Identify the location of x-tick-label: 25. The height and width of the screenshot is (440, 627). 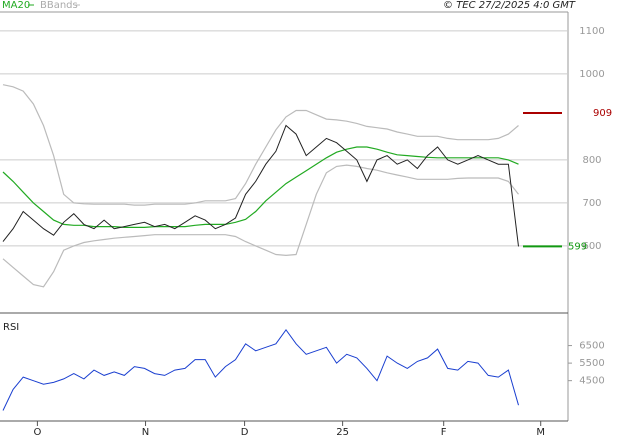
(342, 432).